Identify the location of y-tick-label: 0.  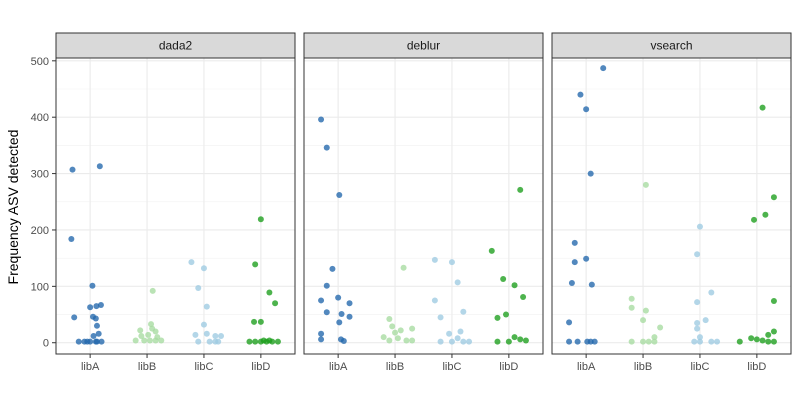
(46, 344).